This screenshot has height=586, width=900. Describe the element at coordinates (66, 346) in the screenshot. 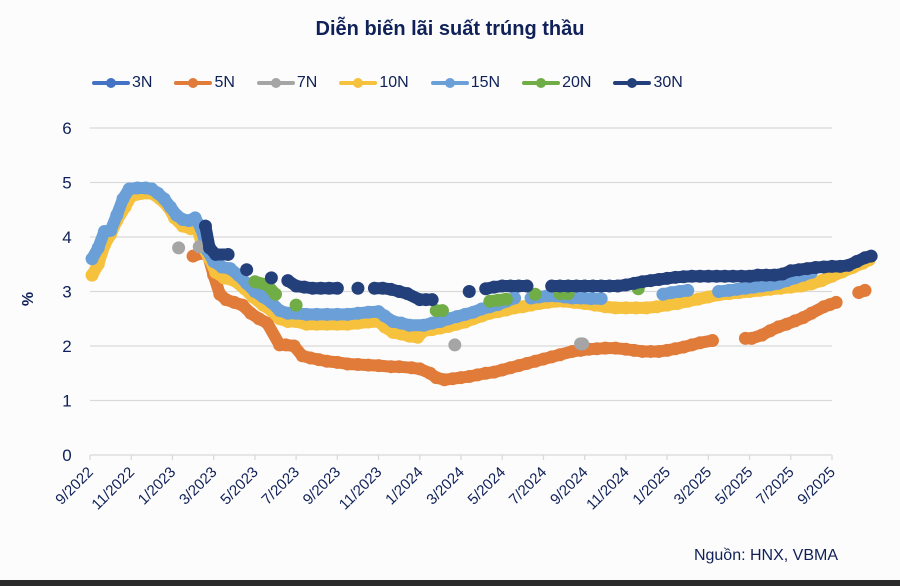

I see `y-tick-label: 2` at that location.